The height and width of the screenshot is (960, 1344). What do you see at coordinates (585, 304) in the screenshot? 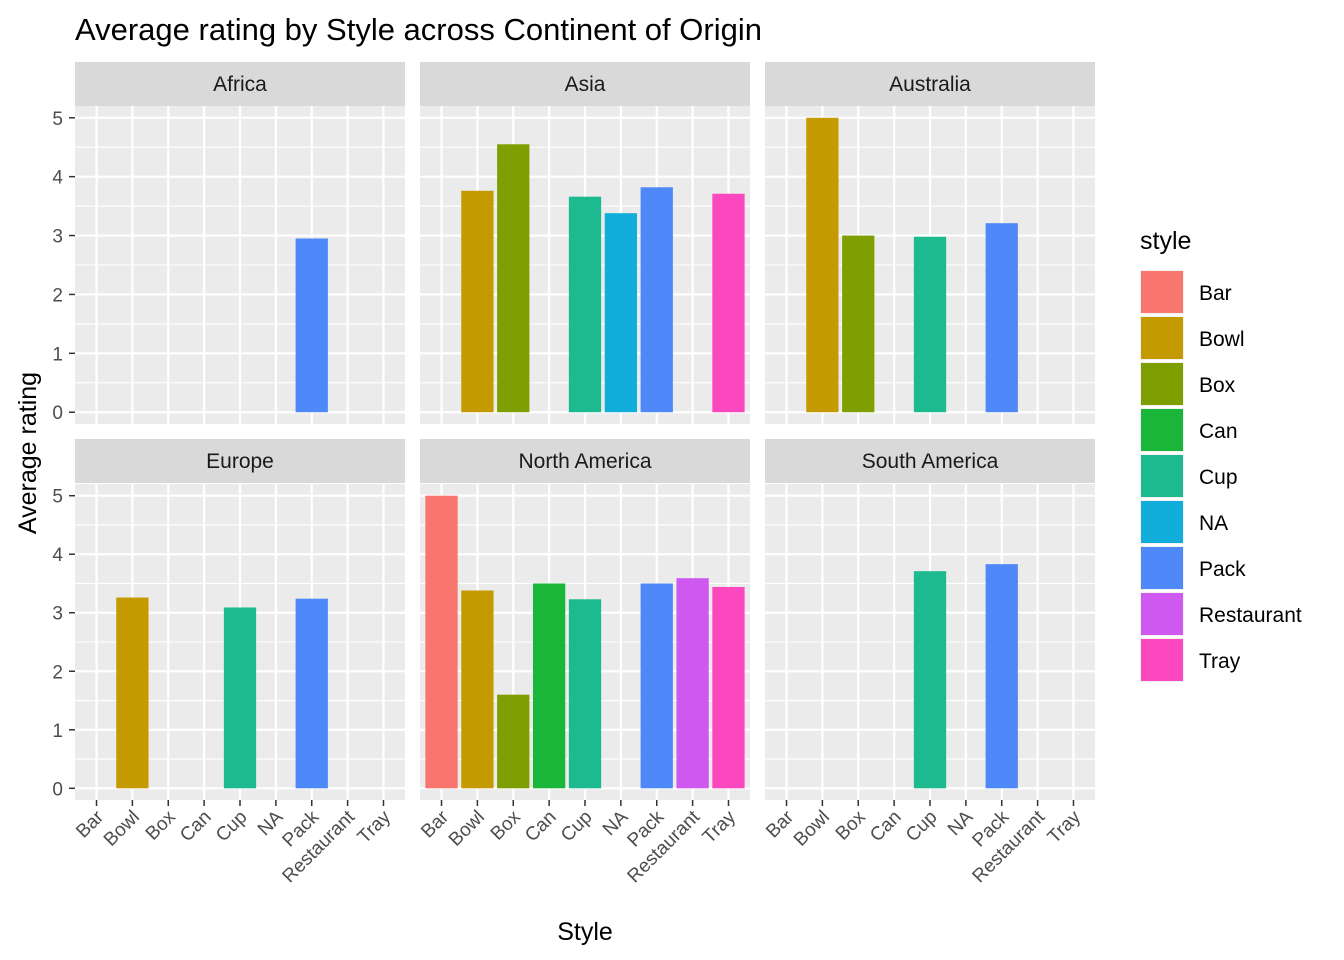
I see `bar-asia-cup` at bounding box center [585, 304].